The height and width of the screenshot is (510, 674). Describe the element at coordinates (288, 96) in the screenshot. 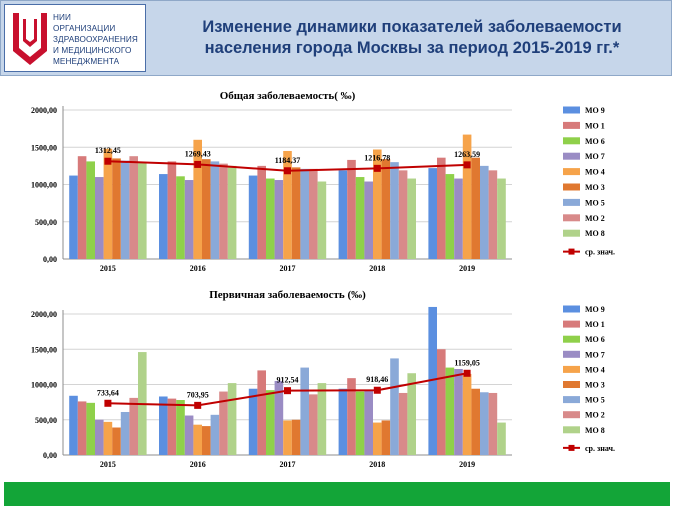

I see `chart-title: Общая заболеваемость( ‰)` at that location.